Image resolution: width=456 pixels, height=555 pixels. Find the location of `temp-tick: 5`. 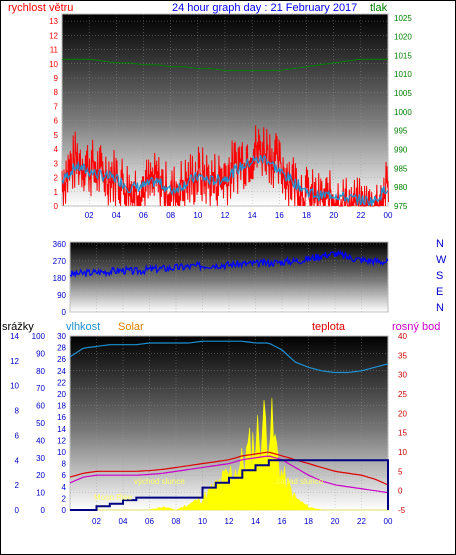

temp-tick: 5 is located at coordinates (400, 471).